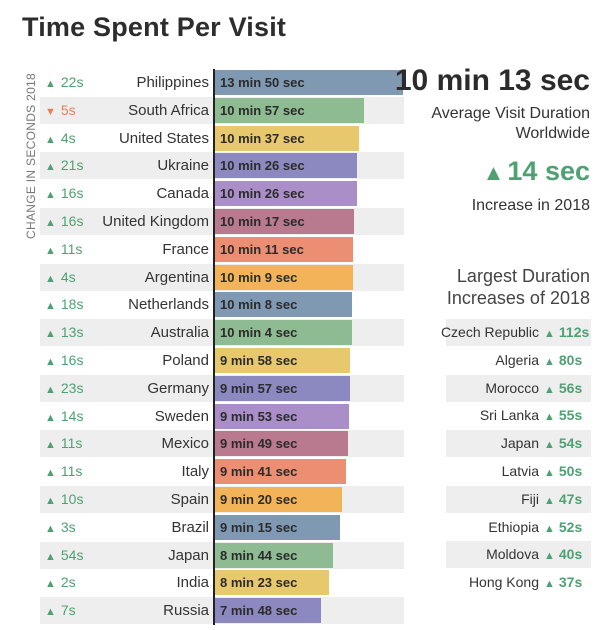  I want to click on increase-text: 112s, so click(574, 332).